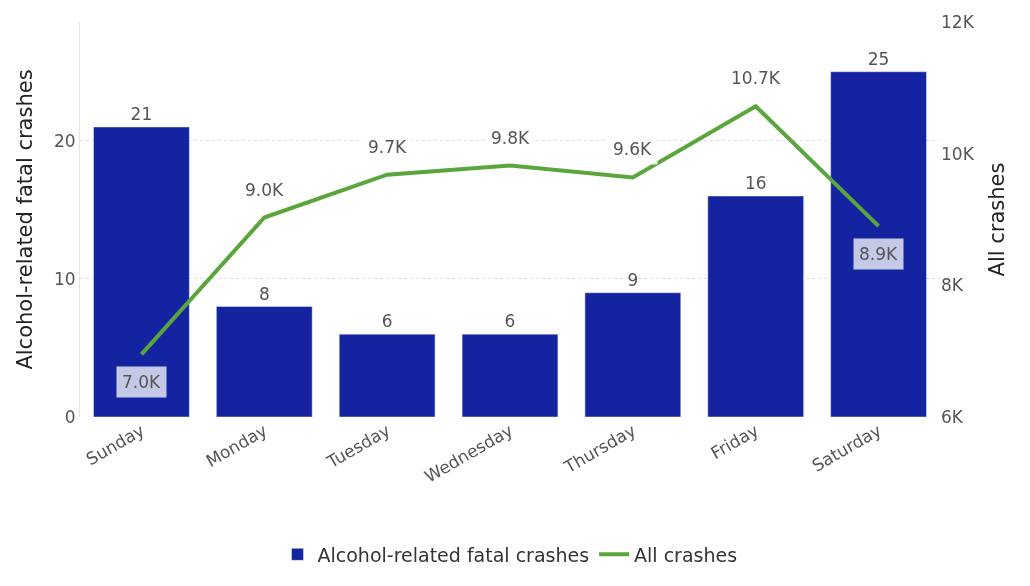 Image resolution: width=1030 pixels, height=586 pixels. Describe the element at coordinates (141, 113) in the screenshot. I see `data-label: 21` at that location.